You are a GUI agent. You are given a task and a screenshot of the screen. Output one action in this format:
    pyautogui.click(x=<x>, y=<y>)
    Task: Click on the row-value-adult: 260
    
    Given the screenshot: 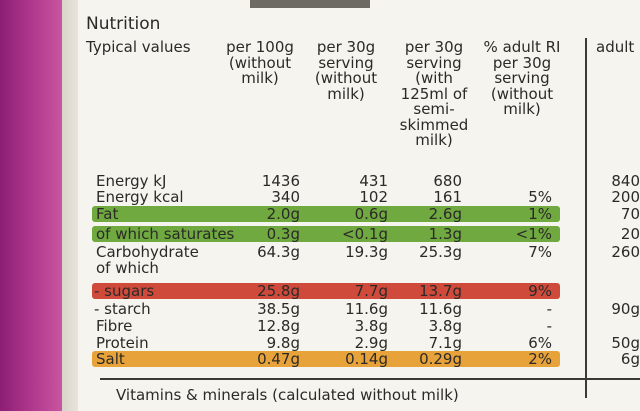 What is the action you would take?
    pyautogui.click(x=625, y=252)
    